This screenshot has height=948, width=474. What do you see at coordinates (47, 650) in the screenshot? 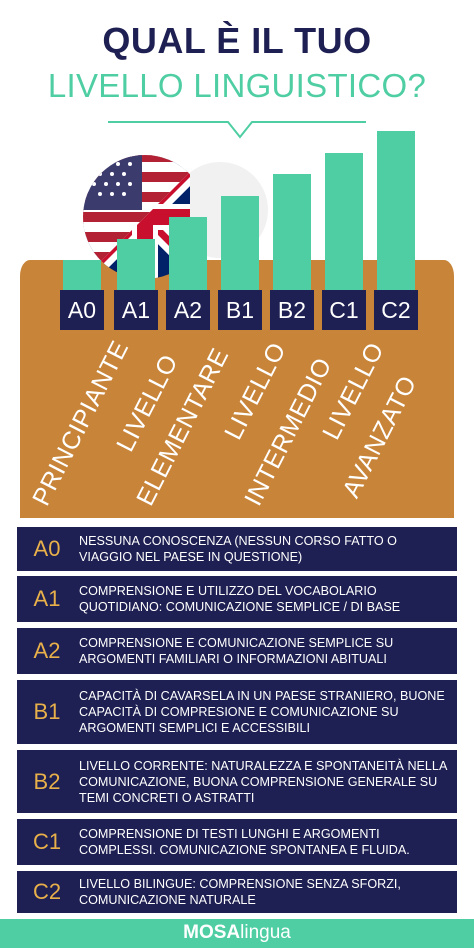
I see `row-code: A2` at bounding box center [47, 650].